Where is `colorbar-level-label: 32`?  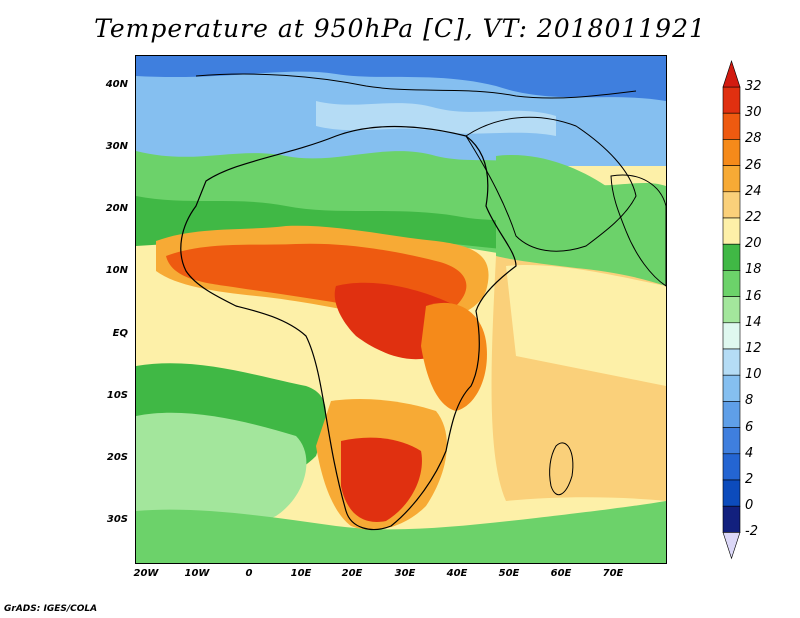 colorbar-level-label: 32 is located at coordinates (753, 86).